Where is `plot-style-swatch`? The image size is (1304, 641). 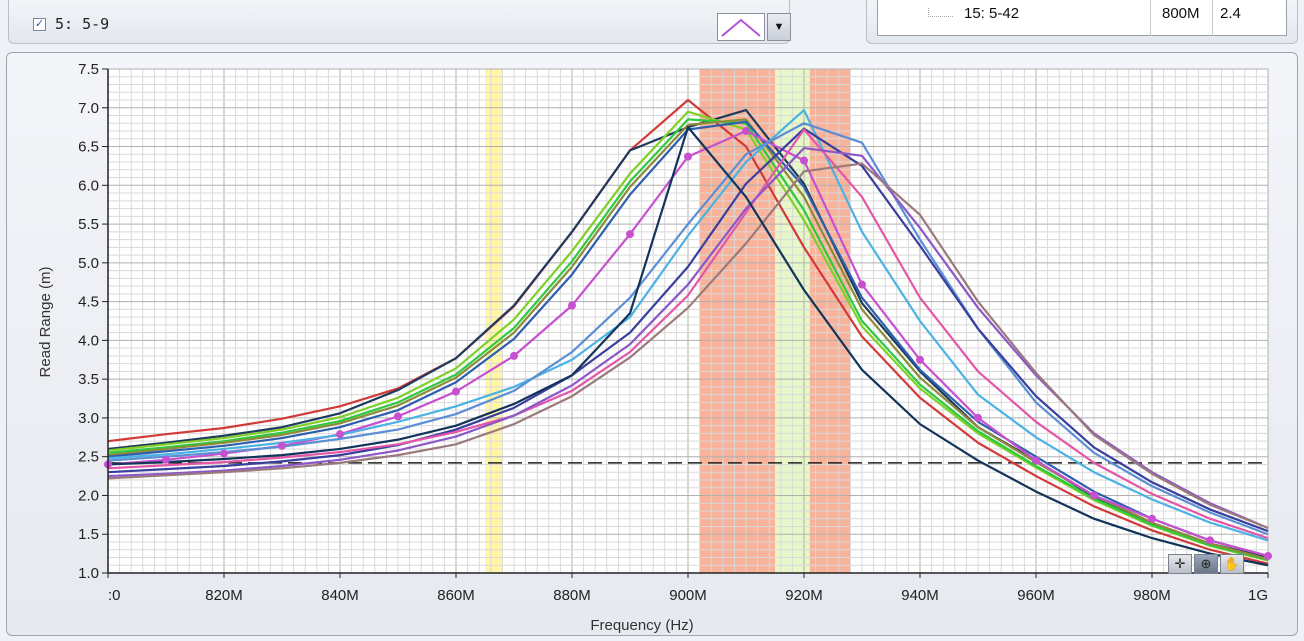
plot-style-swatch is located at coordinates (741, 27).